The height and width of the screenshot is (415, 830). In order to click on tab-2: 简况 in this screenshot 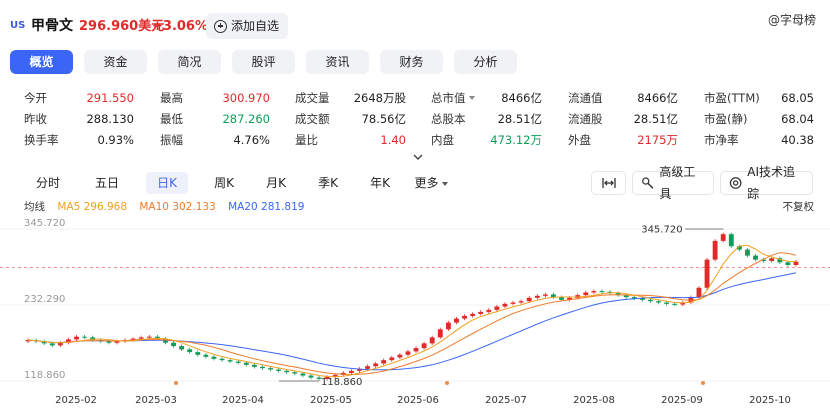, I will do `click(189, 62)`.